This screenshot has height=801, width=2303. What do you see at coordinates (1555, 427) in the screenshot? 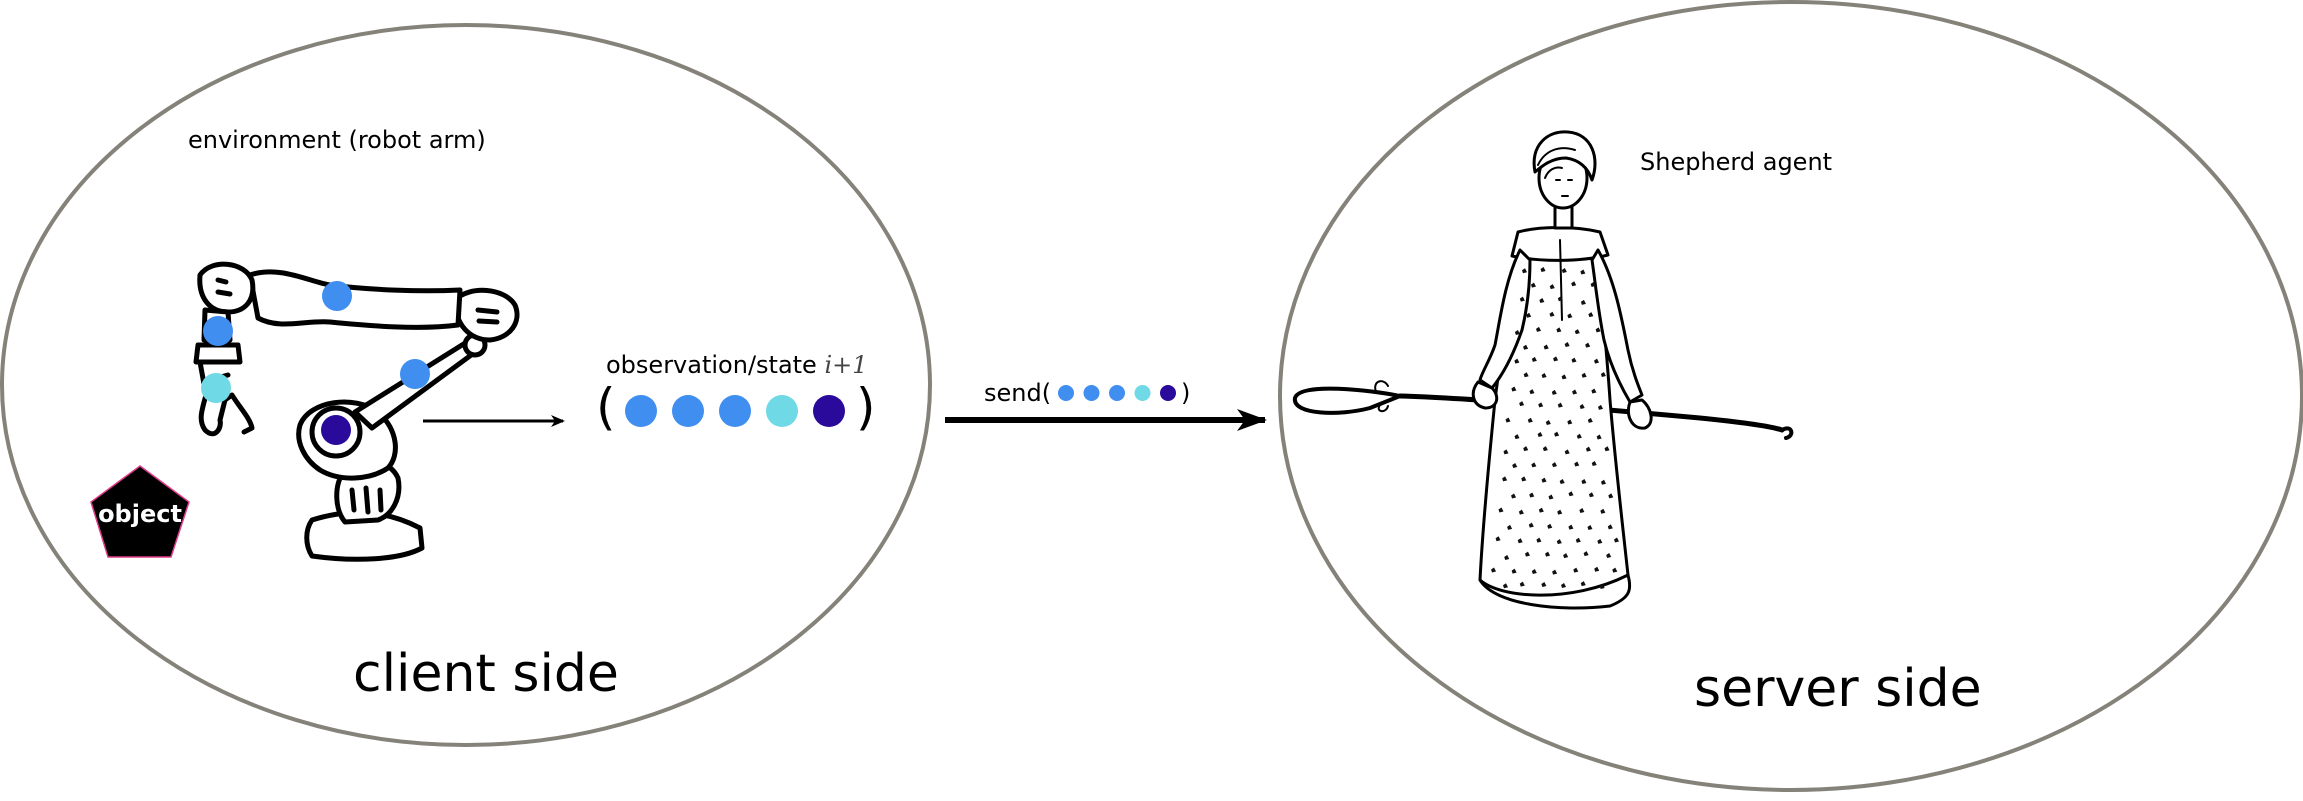
I see `dress-pattern` at bounding box center [1555, 427].